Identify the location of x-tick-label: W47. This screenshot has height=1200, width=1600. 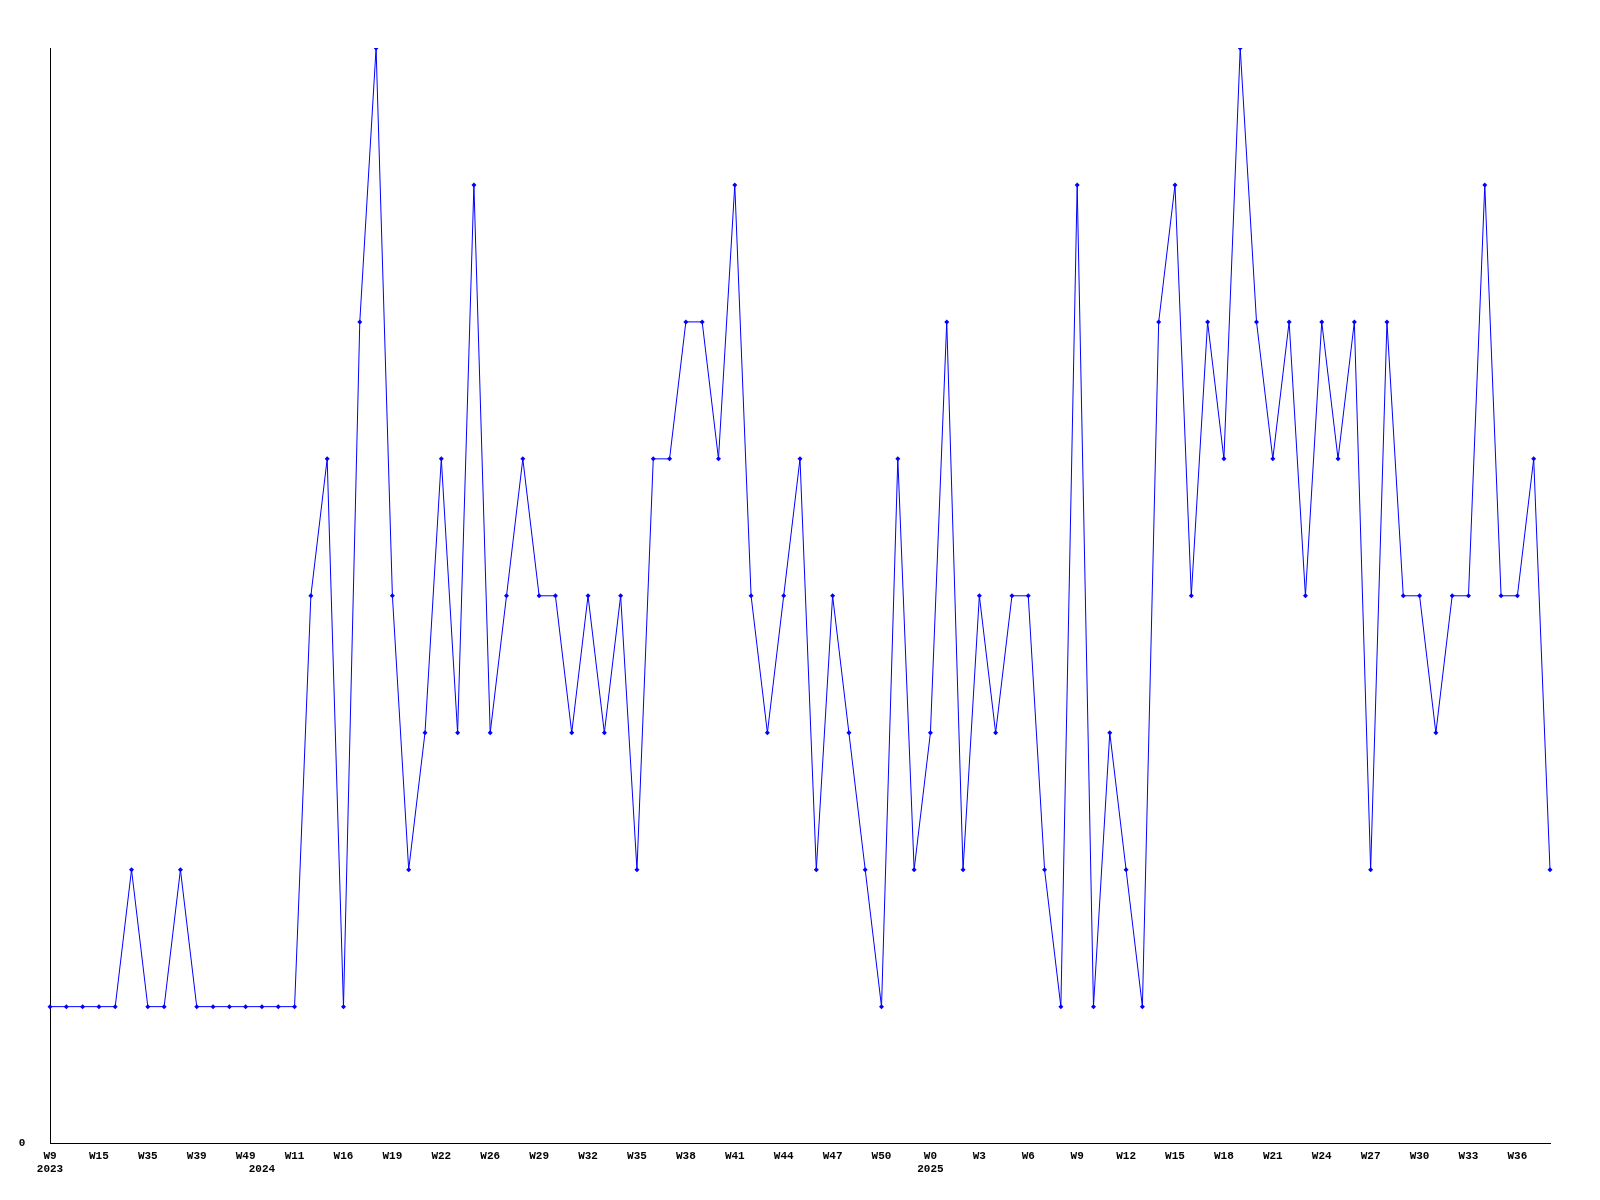
(832, 1155).